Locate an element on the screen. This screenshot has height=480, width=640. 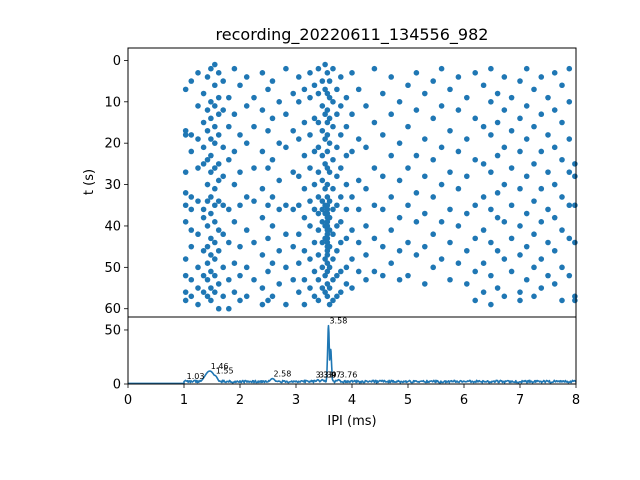
peak-annotation-label: 1.03 is located at coordinates (196, 376).